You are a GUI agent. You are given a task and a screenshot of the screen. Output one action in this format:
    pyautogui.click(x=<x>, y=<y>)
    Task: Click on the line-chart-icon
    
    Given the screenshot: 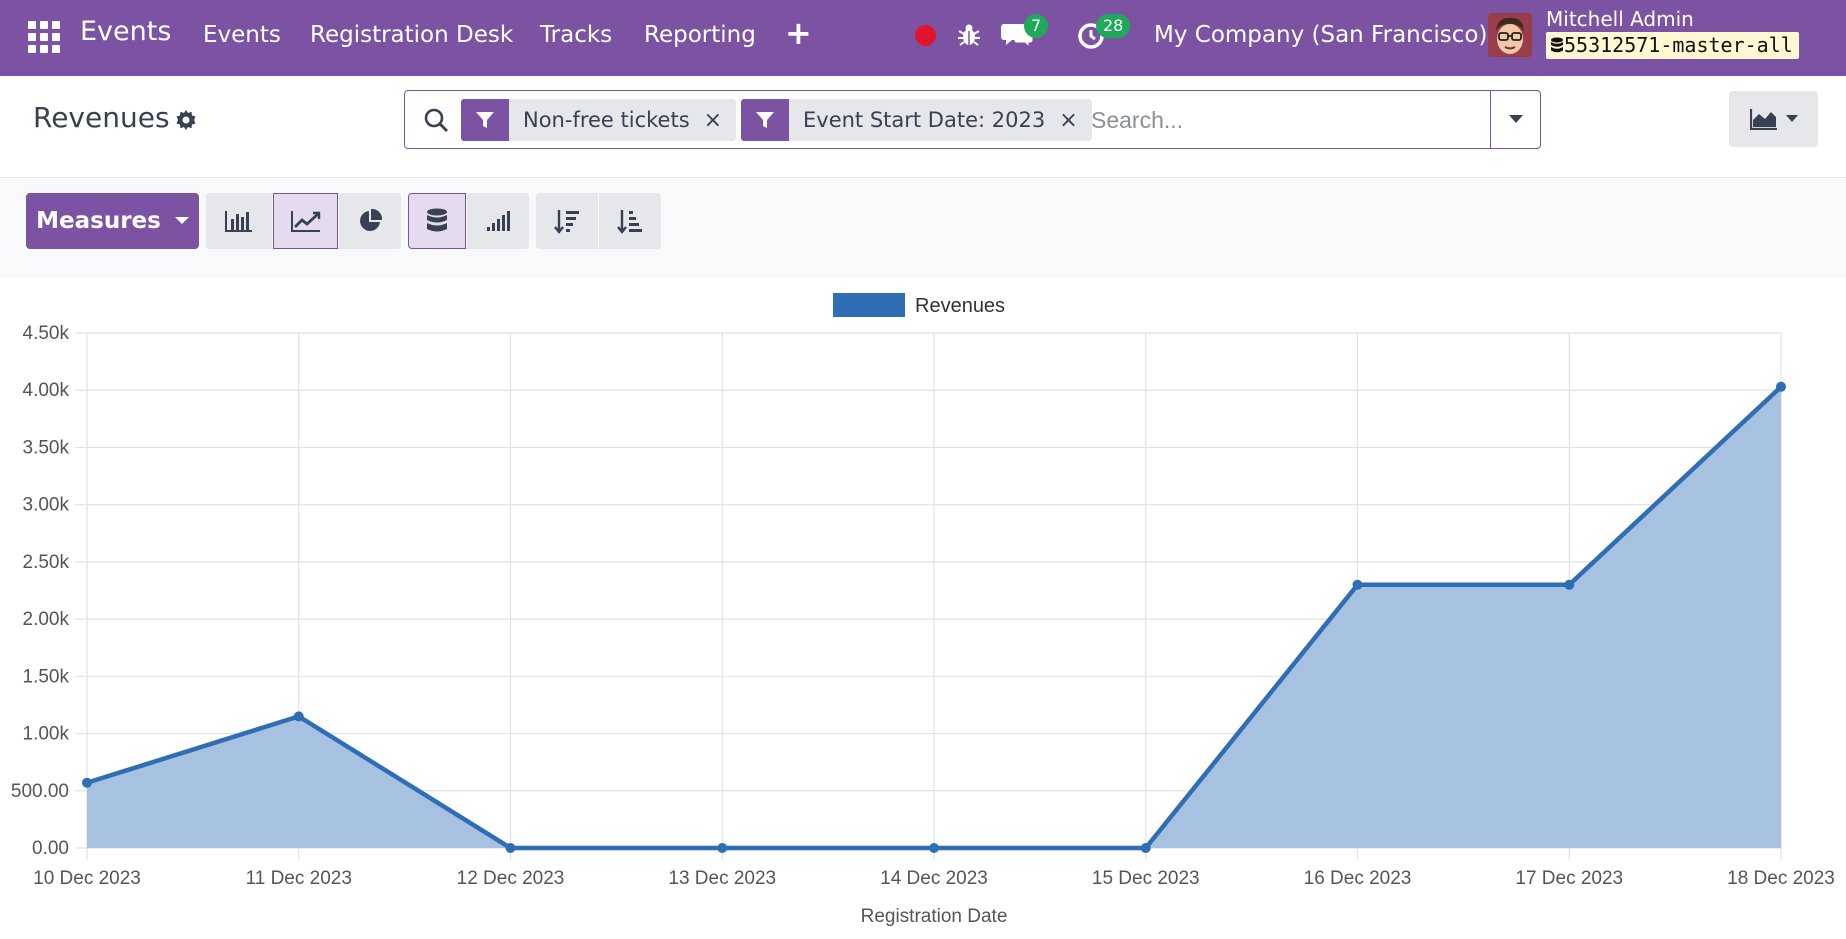 What is the action you would take?
    pyautogui.click(x=305, y=221)
    